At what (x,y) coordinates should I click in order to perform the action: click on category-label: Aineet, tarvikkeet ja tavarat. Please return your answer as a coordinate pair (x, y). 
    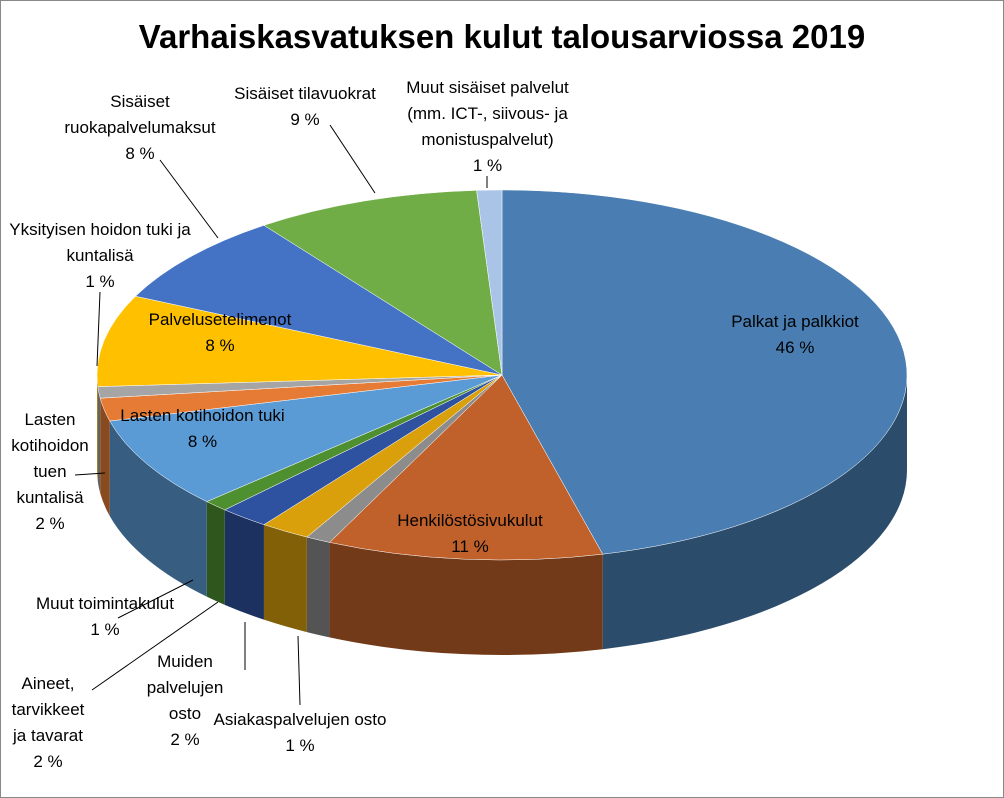
    Looking at the image, I should click on (48, 709).